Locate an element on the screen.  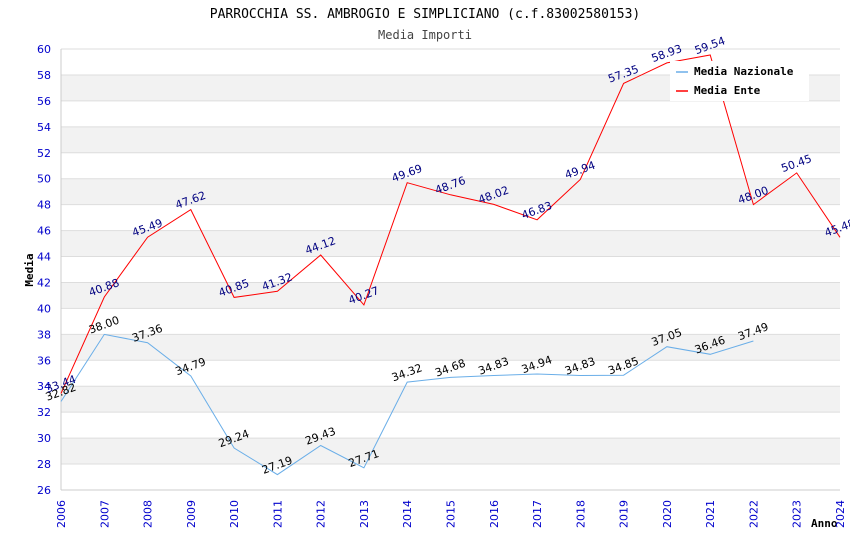
x-tick-label: 2013 is located at coordinates (364, 514).